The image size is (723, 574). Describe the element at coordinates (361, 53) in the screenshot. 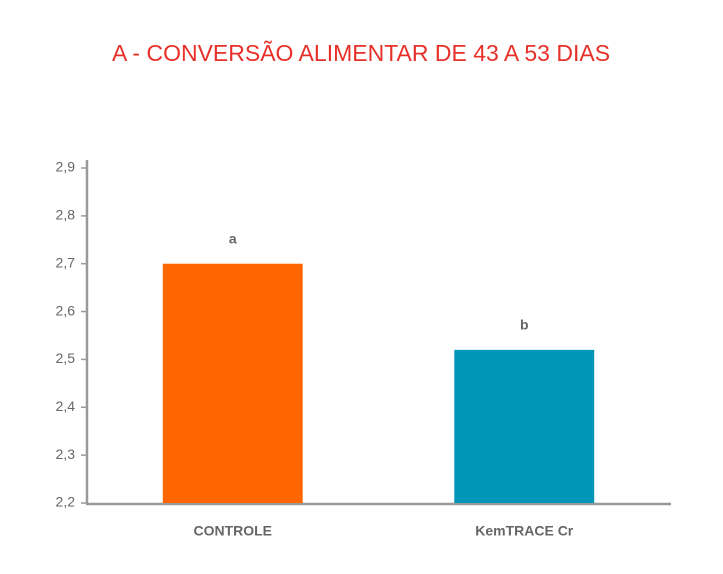

I see `chart-title: A - CONVERSÃO ALIMENTAR DE 43 A 53 DIAS` at that location.